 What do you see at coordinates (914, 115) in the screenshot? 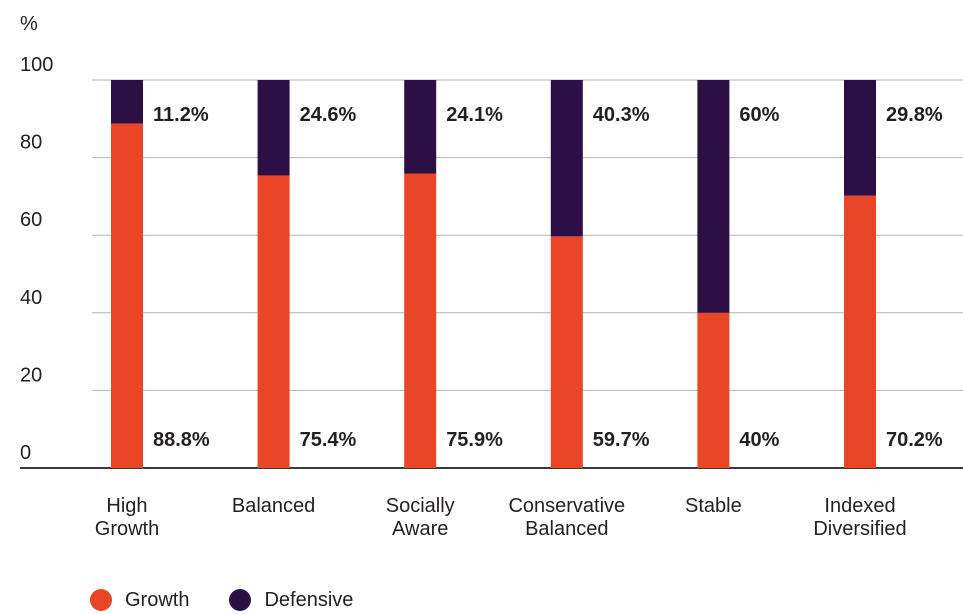
I see `data-label-defensive: 29.8%` at bounding box center [914, 115].